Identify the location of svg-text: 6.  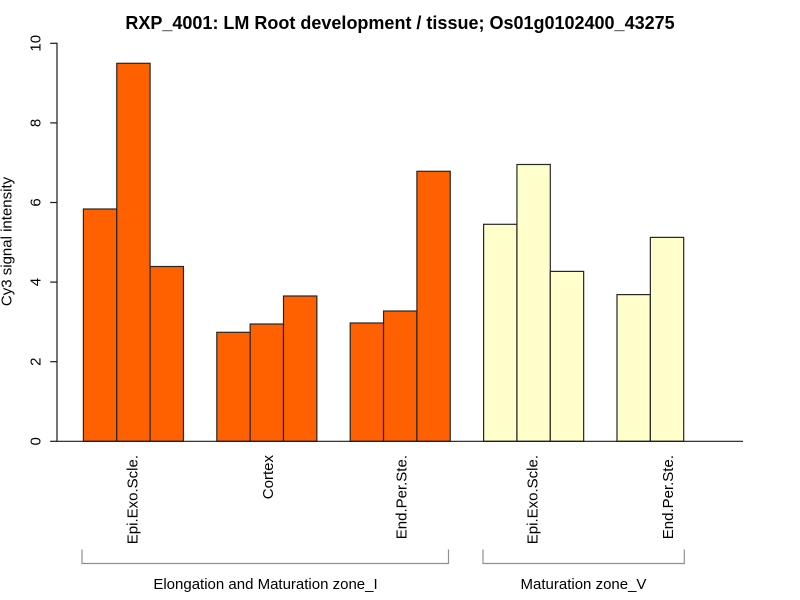
(36, 202).